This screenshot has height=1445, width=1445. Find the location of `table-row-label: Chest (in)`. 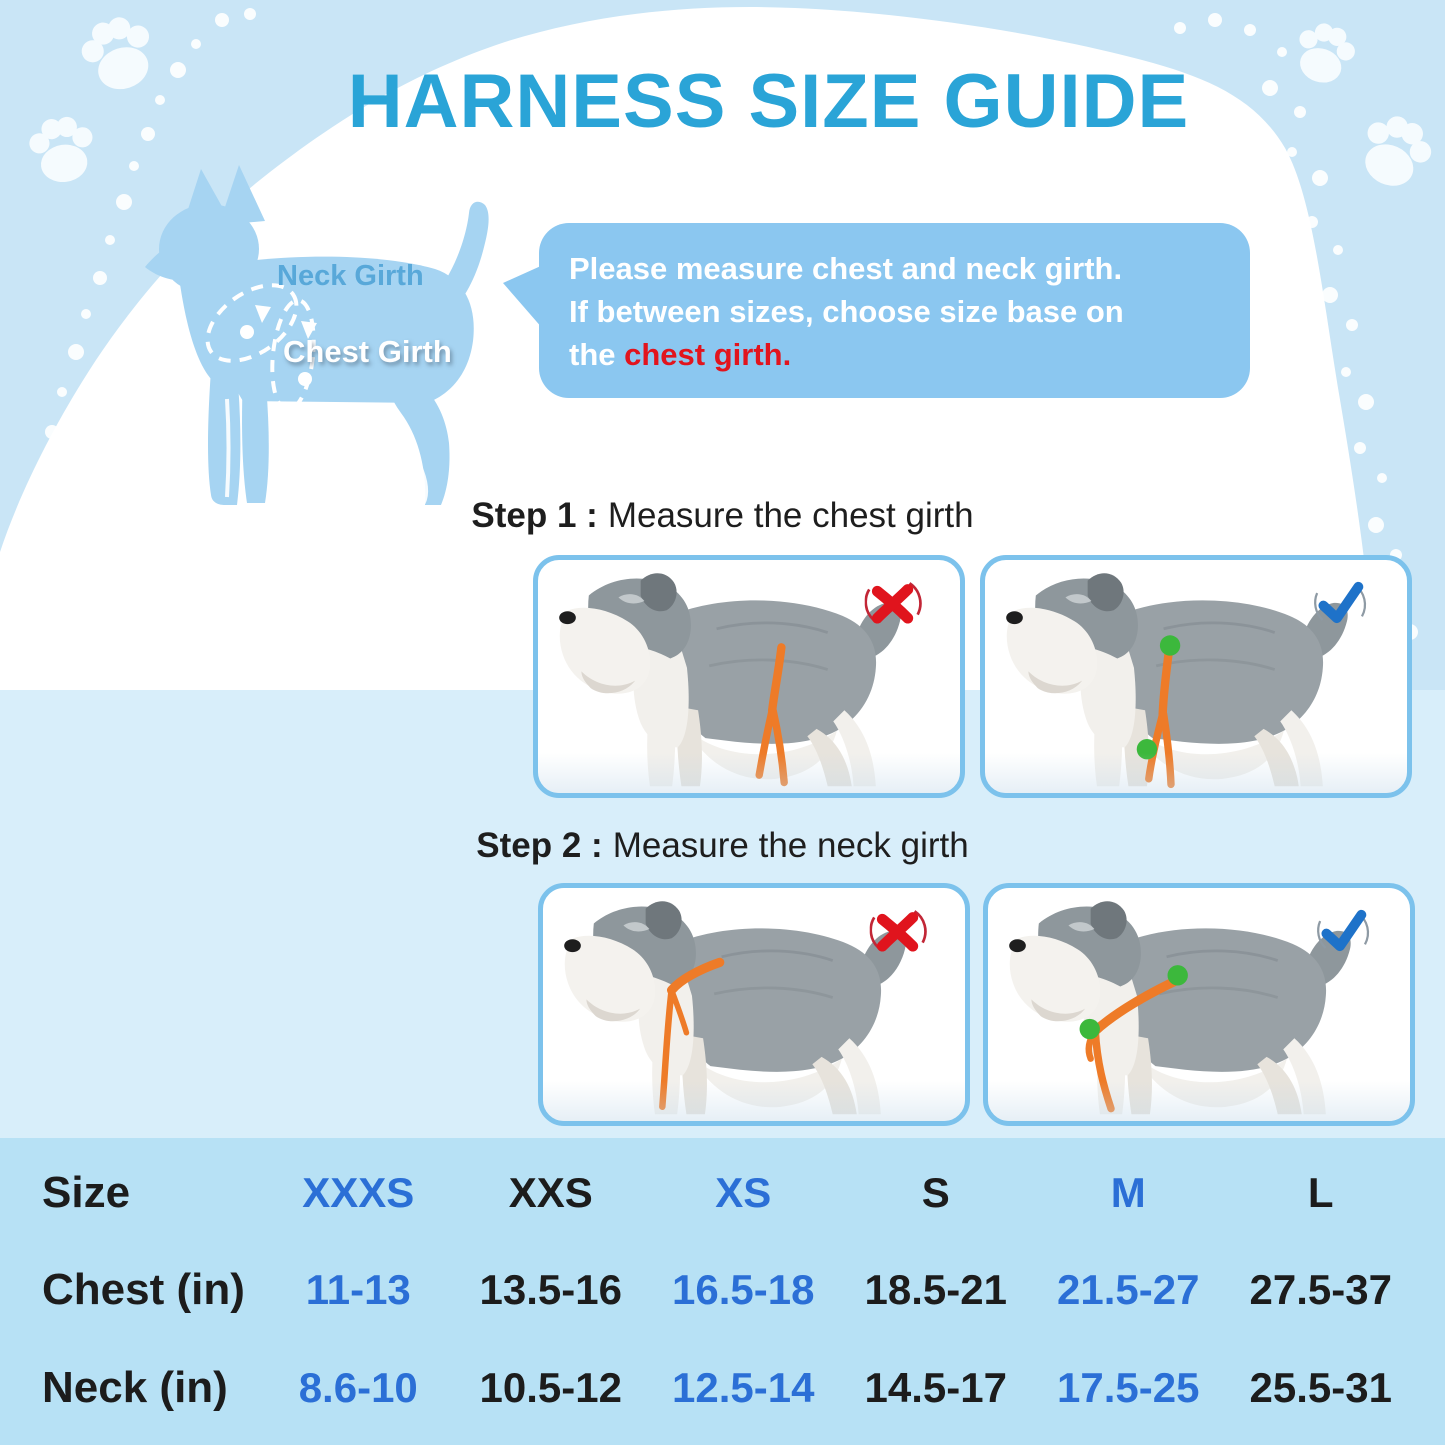

table-row-label: Chest (in) is located at coordinates (143, 1290).